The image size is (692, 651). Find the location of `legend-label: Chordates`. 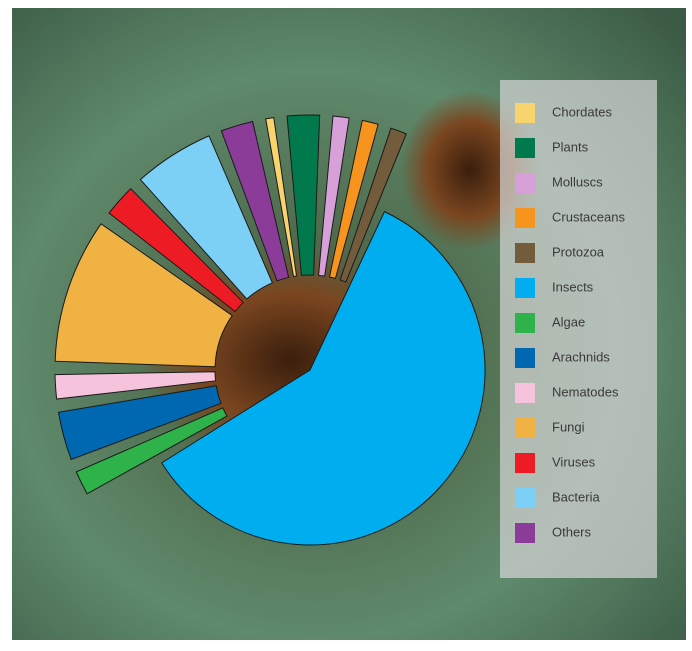

legend-label: Chordates is located at coordinates (582, 111).